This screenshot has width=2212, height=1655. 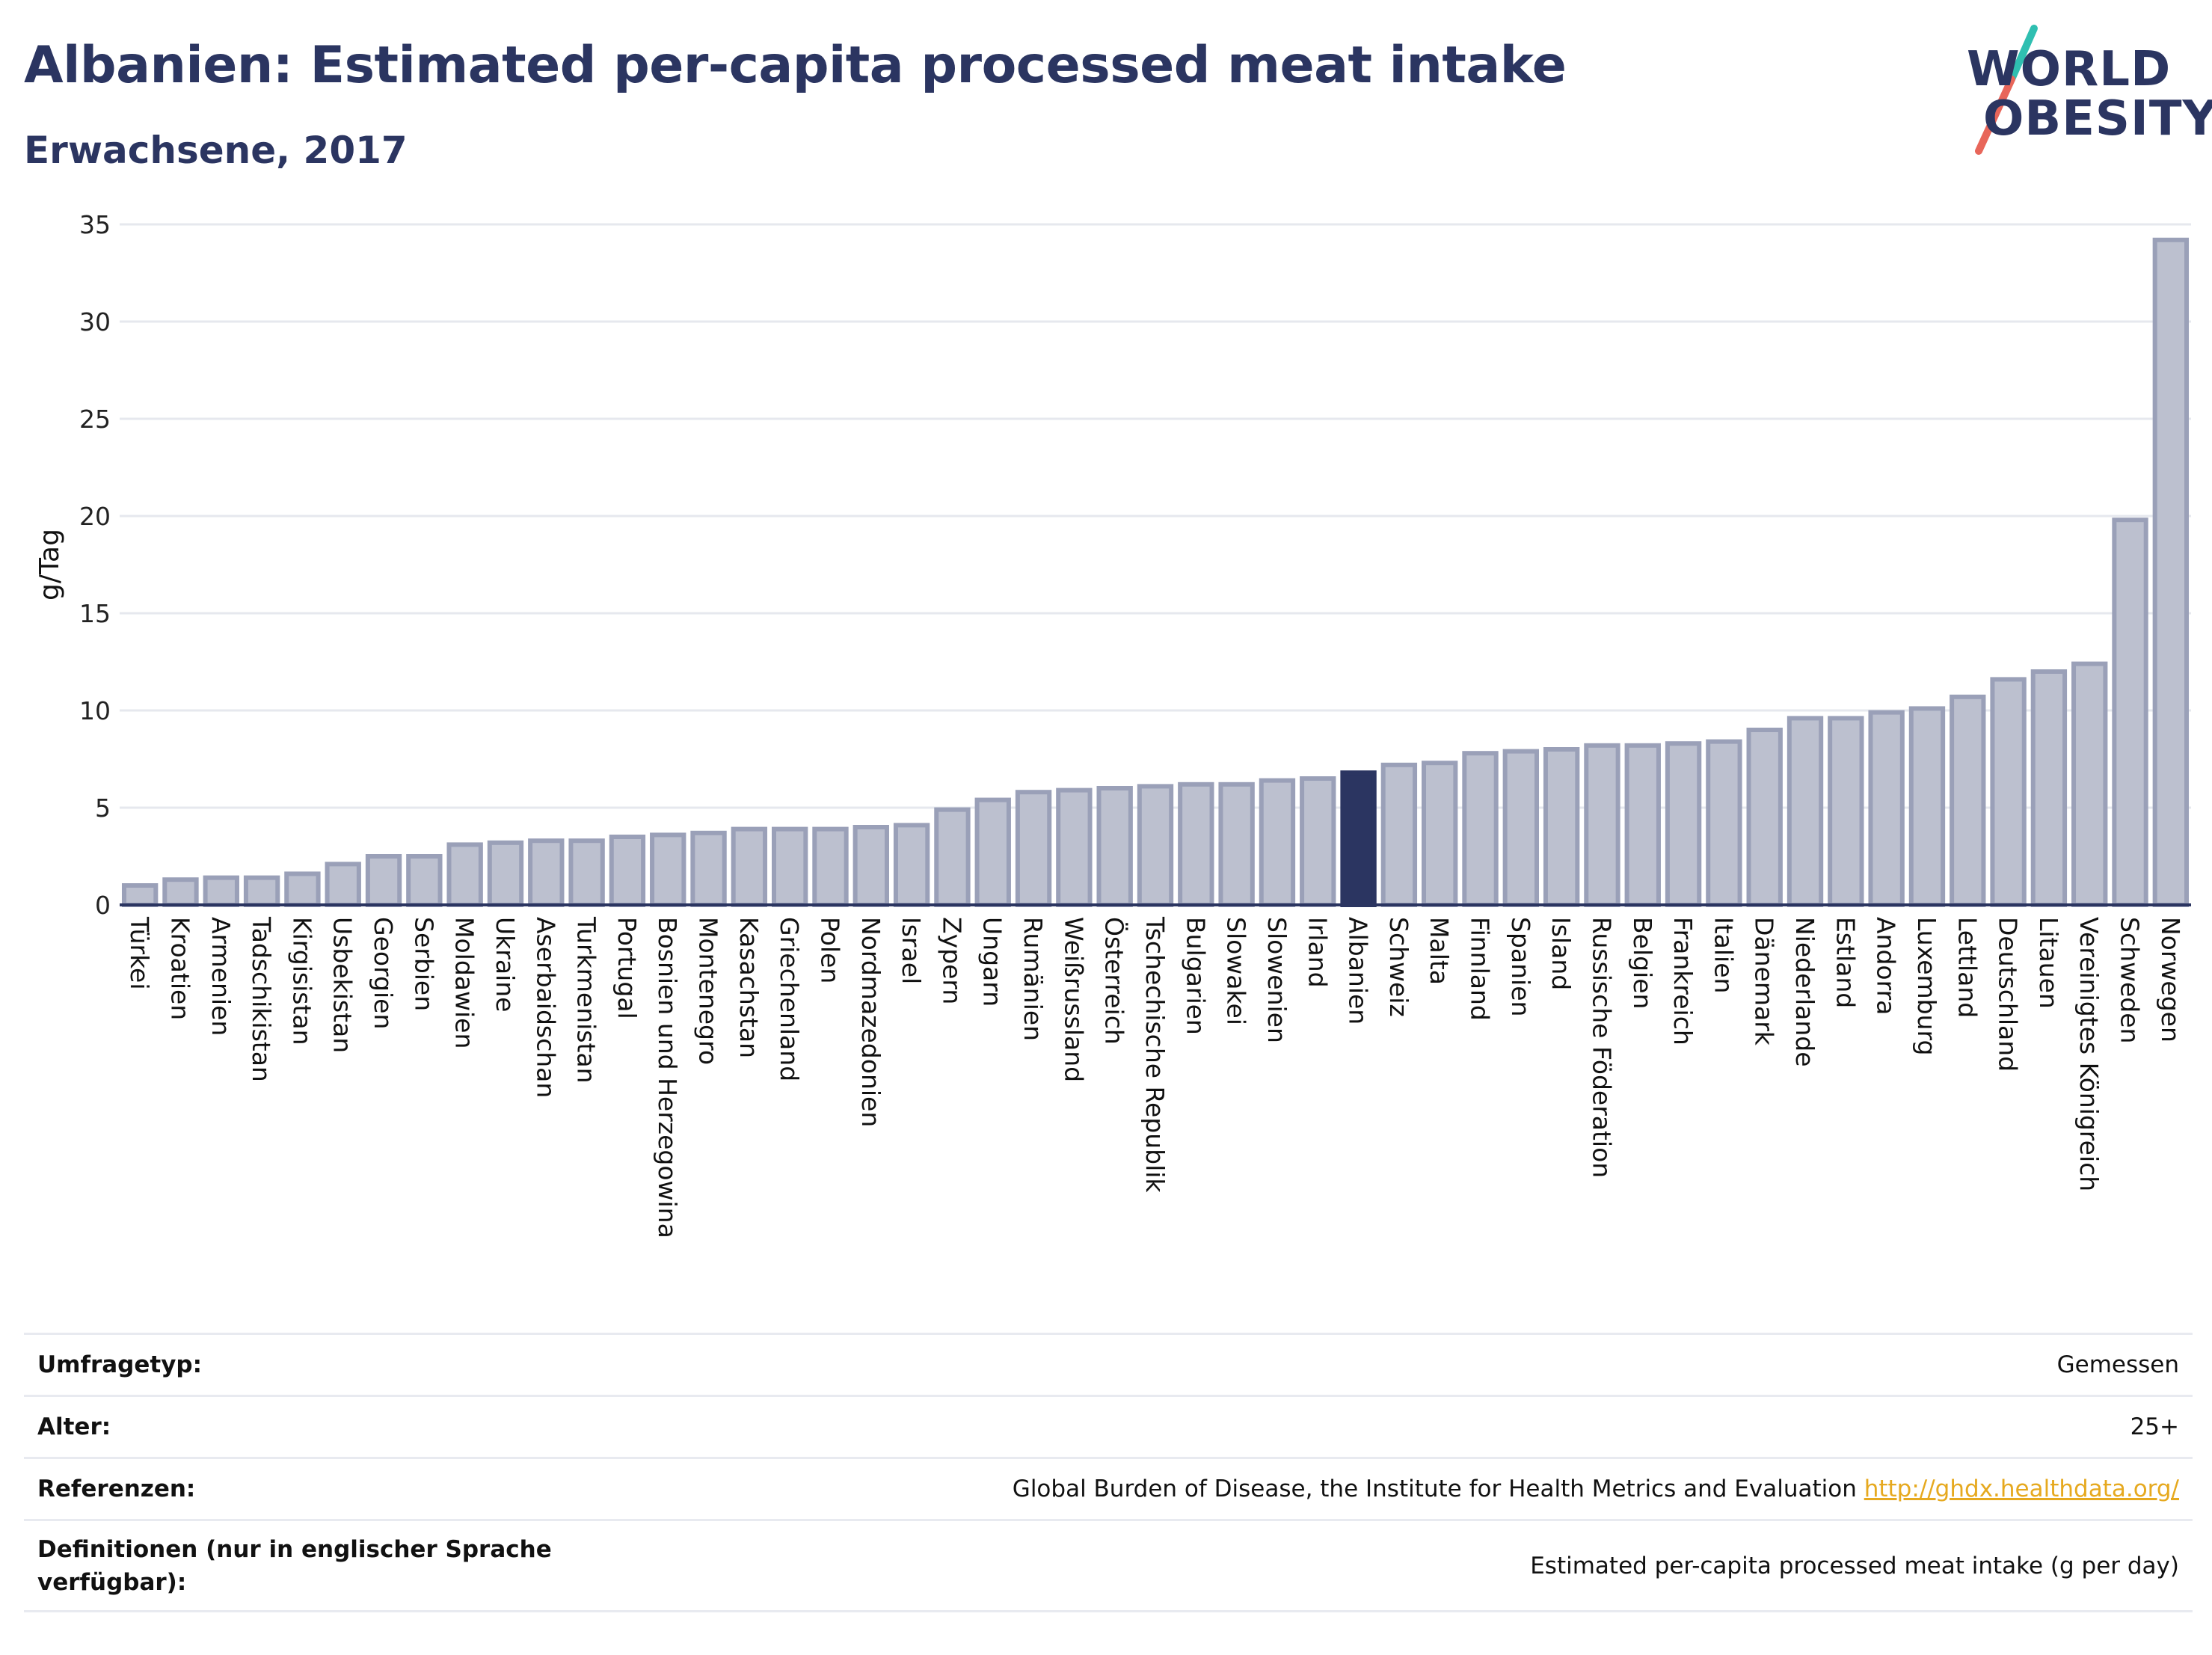 What do you see at coordinates (545, 1007) in the screenshot?
I see `x-tick-label: Aserbaidschan` at bounding box center [545, 1007].